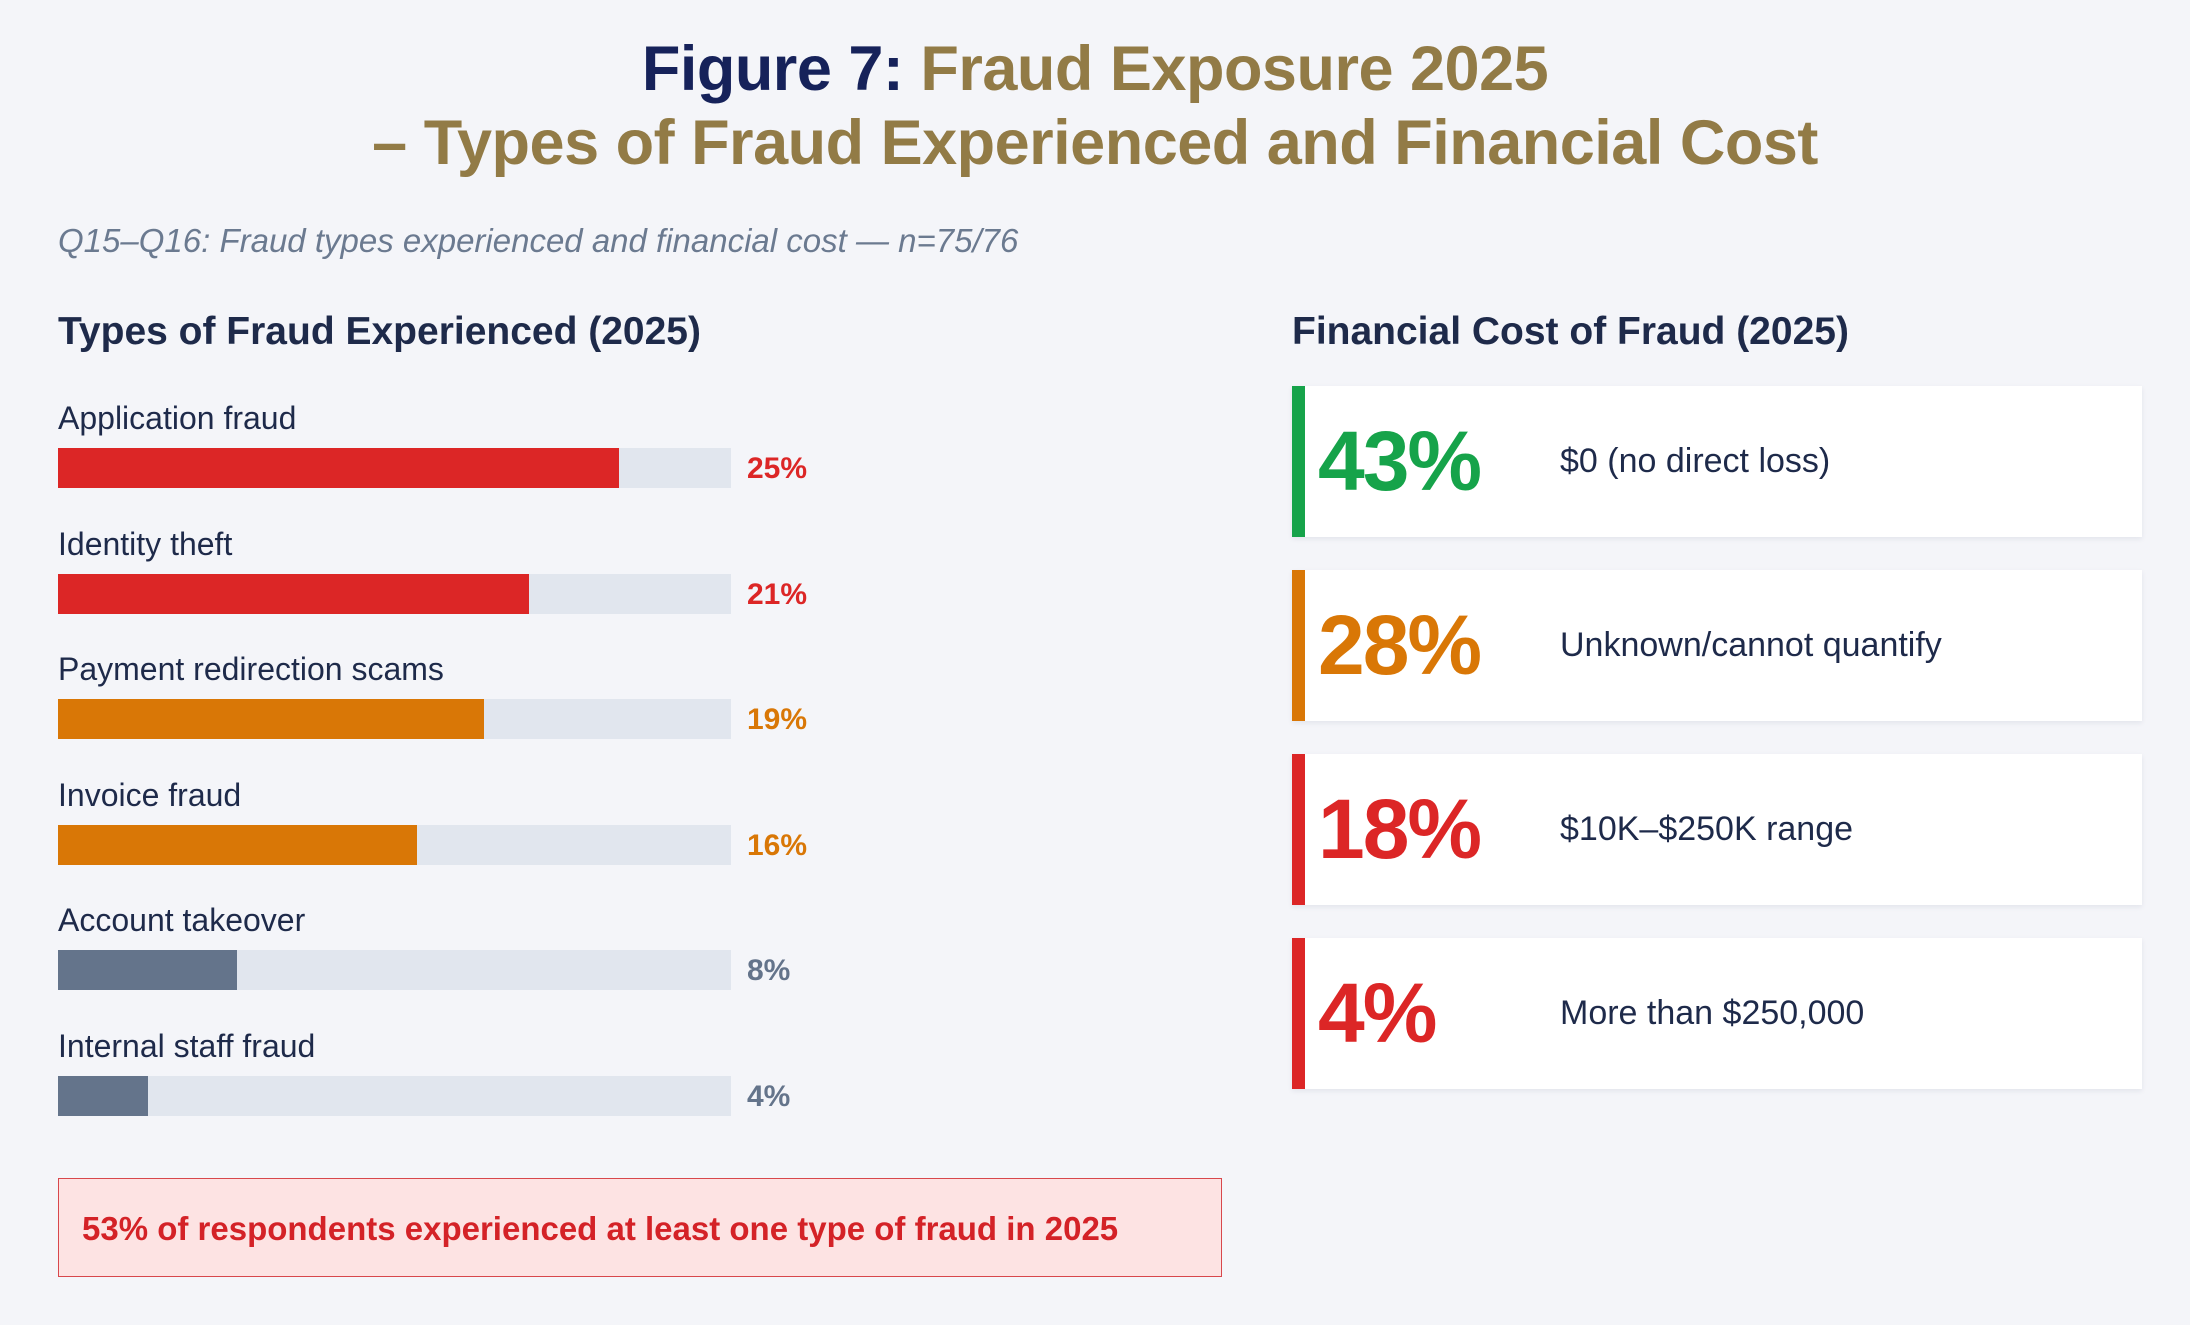  What do you see at coordinates (1234, 69) in the screenshot?
I see `title-main: Fraud Exposure 2025` at bounding box center [1234, 69].